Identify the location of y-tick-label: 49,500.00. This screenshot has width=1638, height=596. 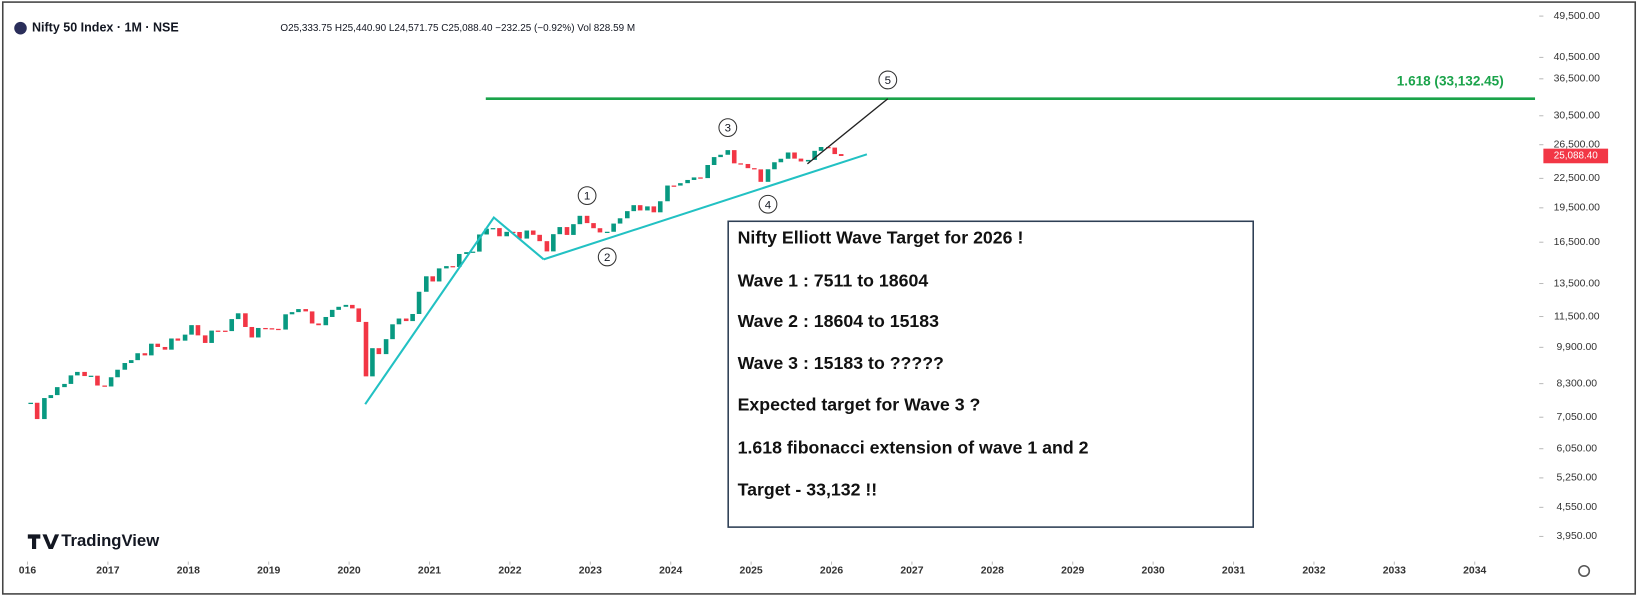
(1577, 16).